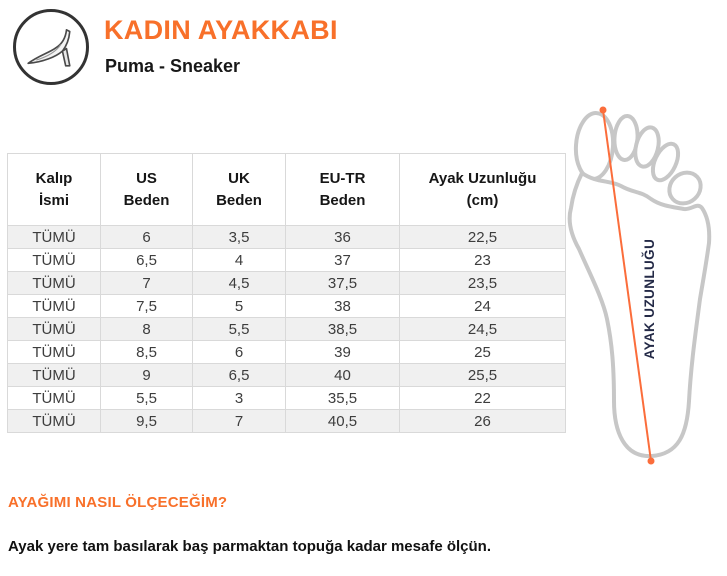 The height and width of the screenshot is (576, 727). I want to click on page-subtitle: Puma - Sneaker, so click(173, 66).